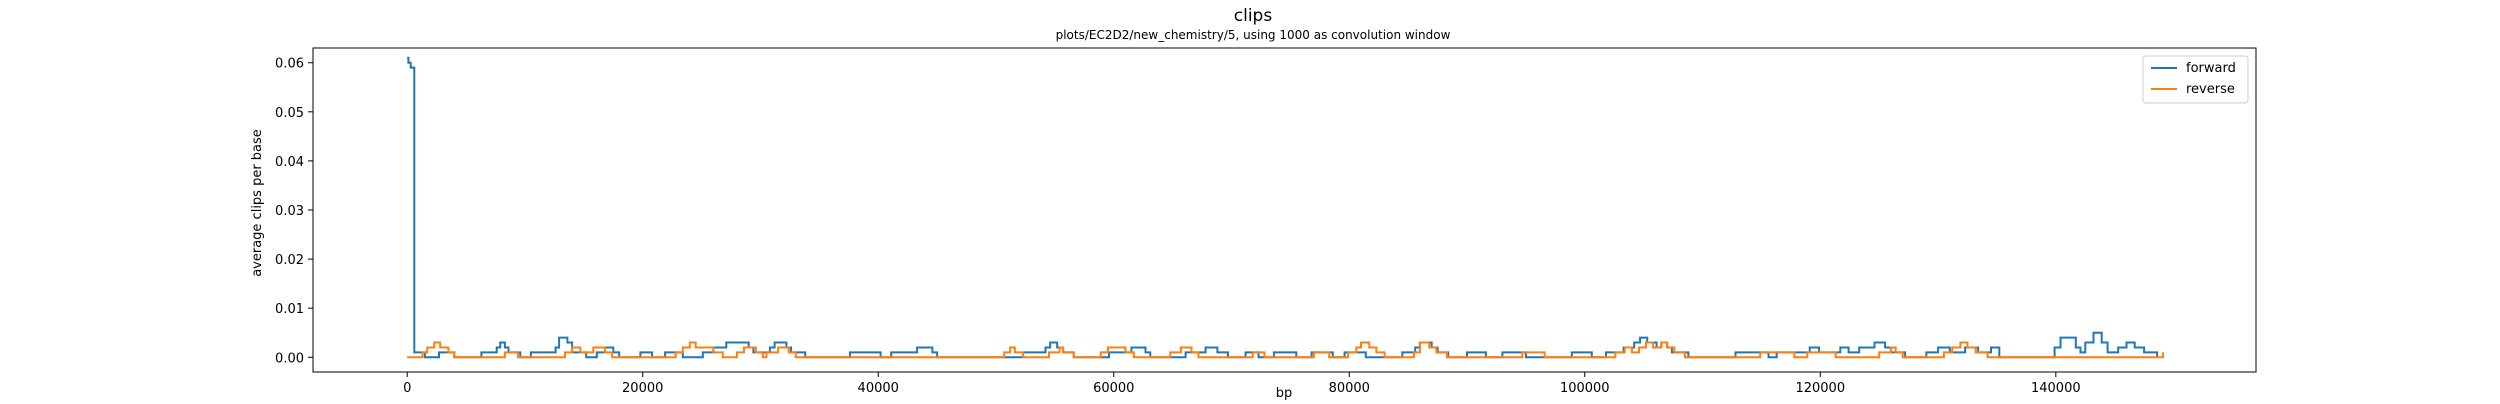  What do you see at coordinates (1349, 388) in the screenshot?
I see `x-tick-label: 80000` at bounding box center [1349, 388].